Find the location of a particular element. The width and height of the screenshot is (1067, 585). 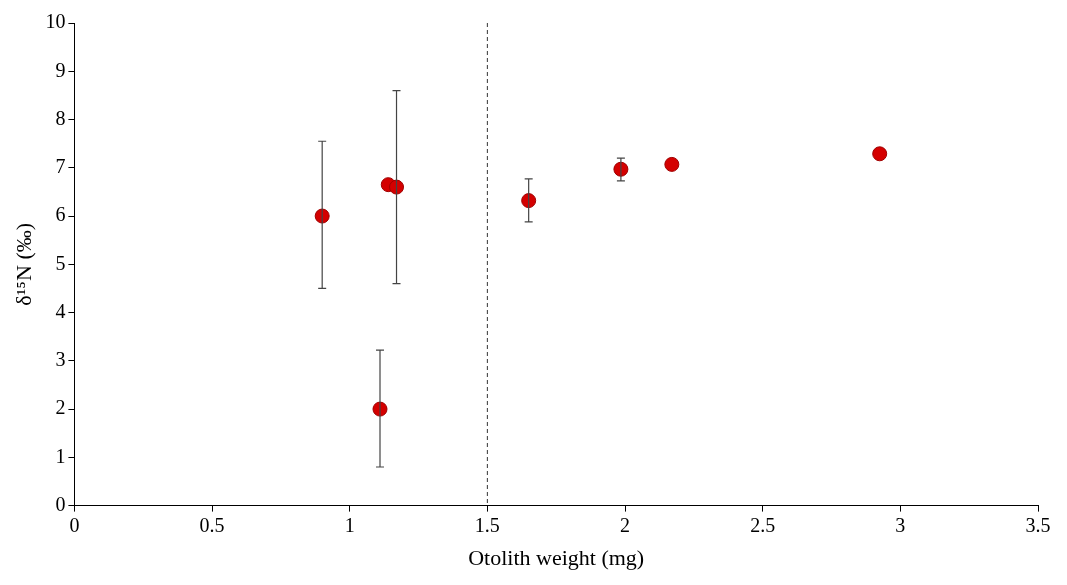

x-tick-label: 2.5 is located at coordinates (763, 524).